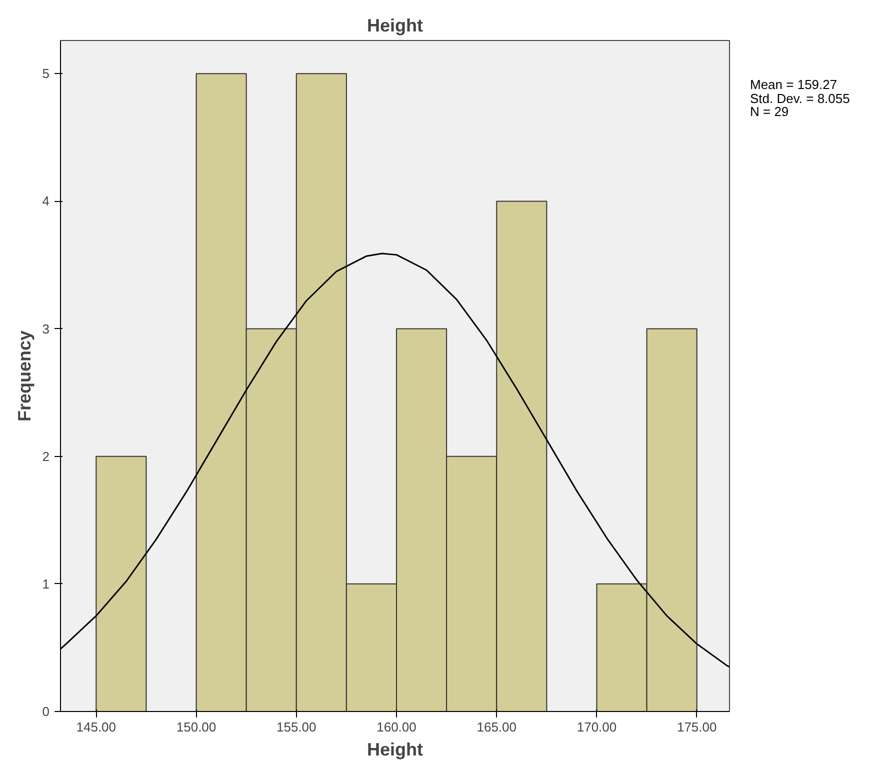 The width and height of the screenshot is (892, 781). What do you see at coordinates (24, 376) in the screenshot?
I see `y-axis-title: Frequency` at bounding box center [24, 376].